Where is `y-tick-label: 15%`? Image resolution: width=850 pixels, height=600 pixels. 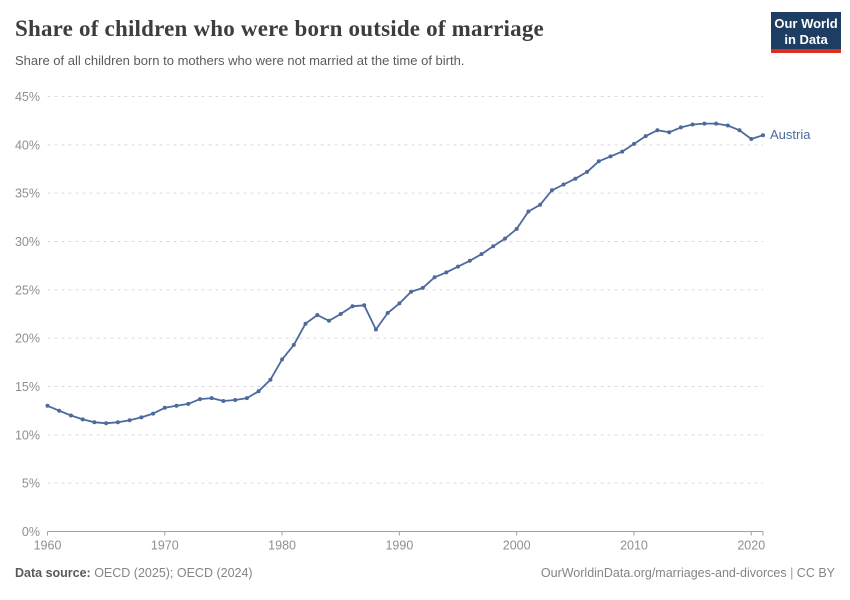
y-tick-label: 15% is located at coordinates (27, 387).